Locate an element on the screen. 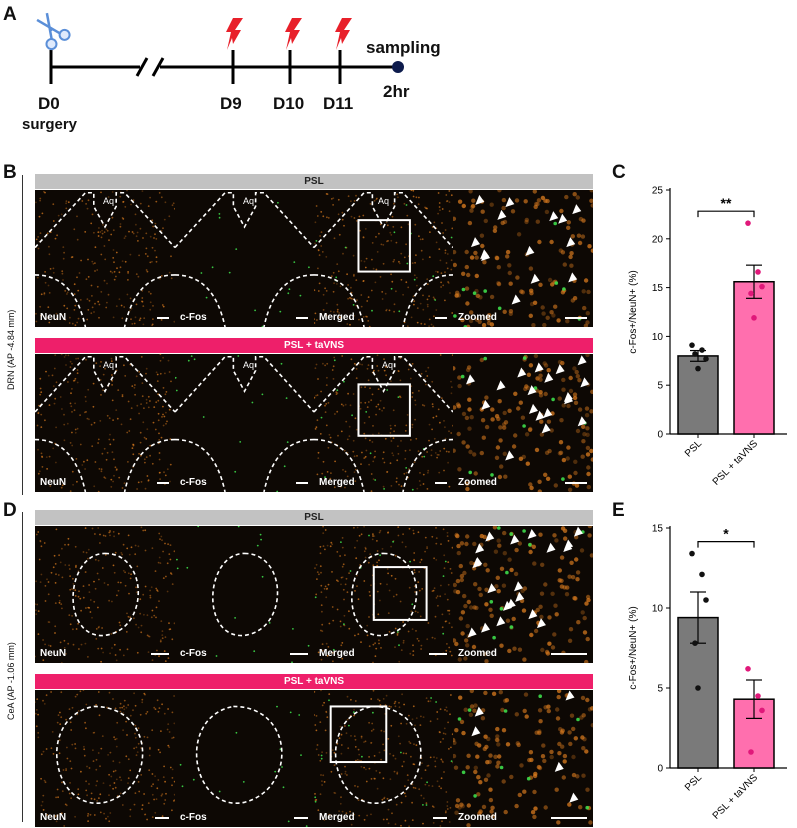  x-tick-label: PSL is located at coordinates (693, 448).